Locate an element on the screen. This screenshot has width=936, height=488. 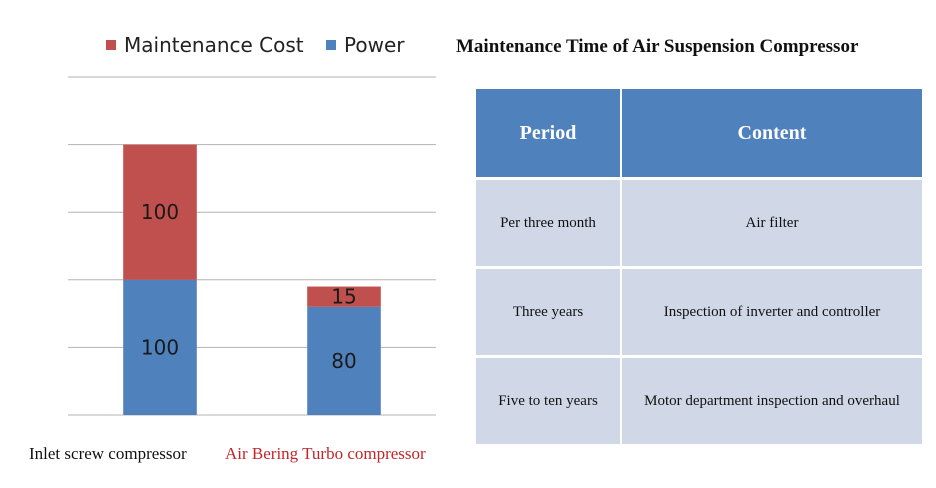
data-label: 80 is located at coordinates (343, 361).